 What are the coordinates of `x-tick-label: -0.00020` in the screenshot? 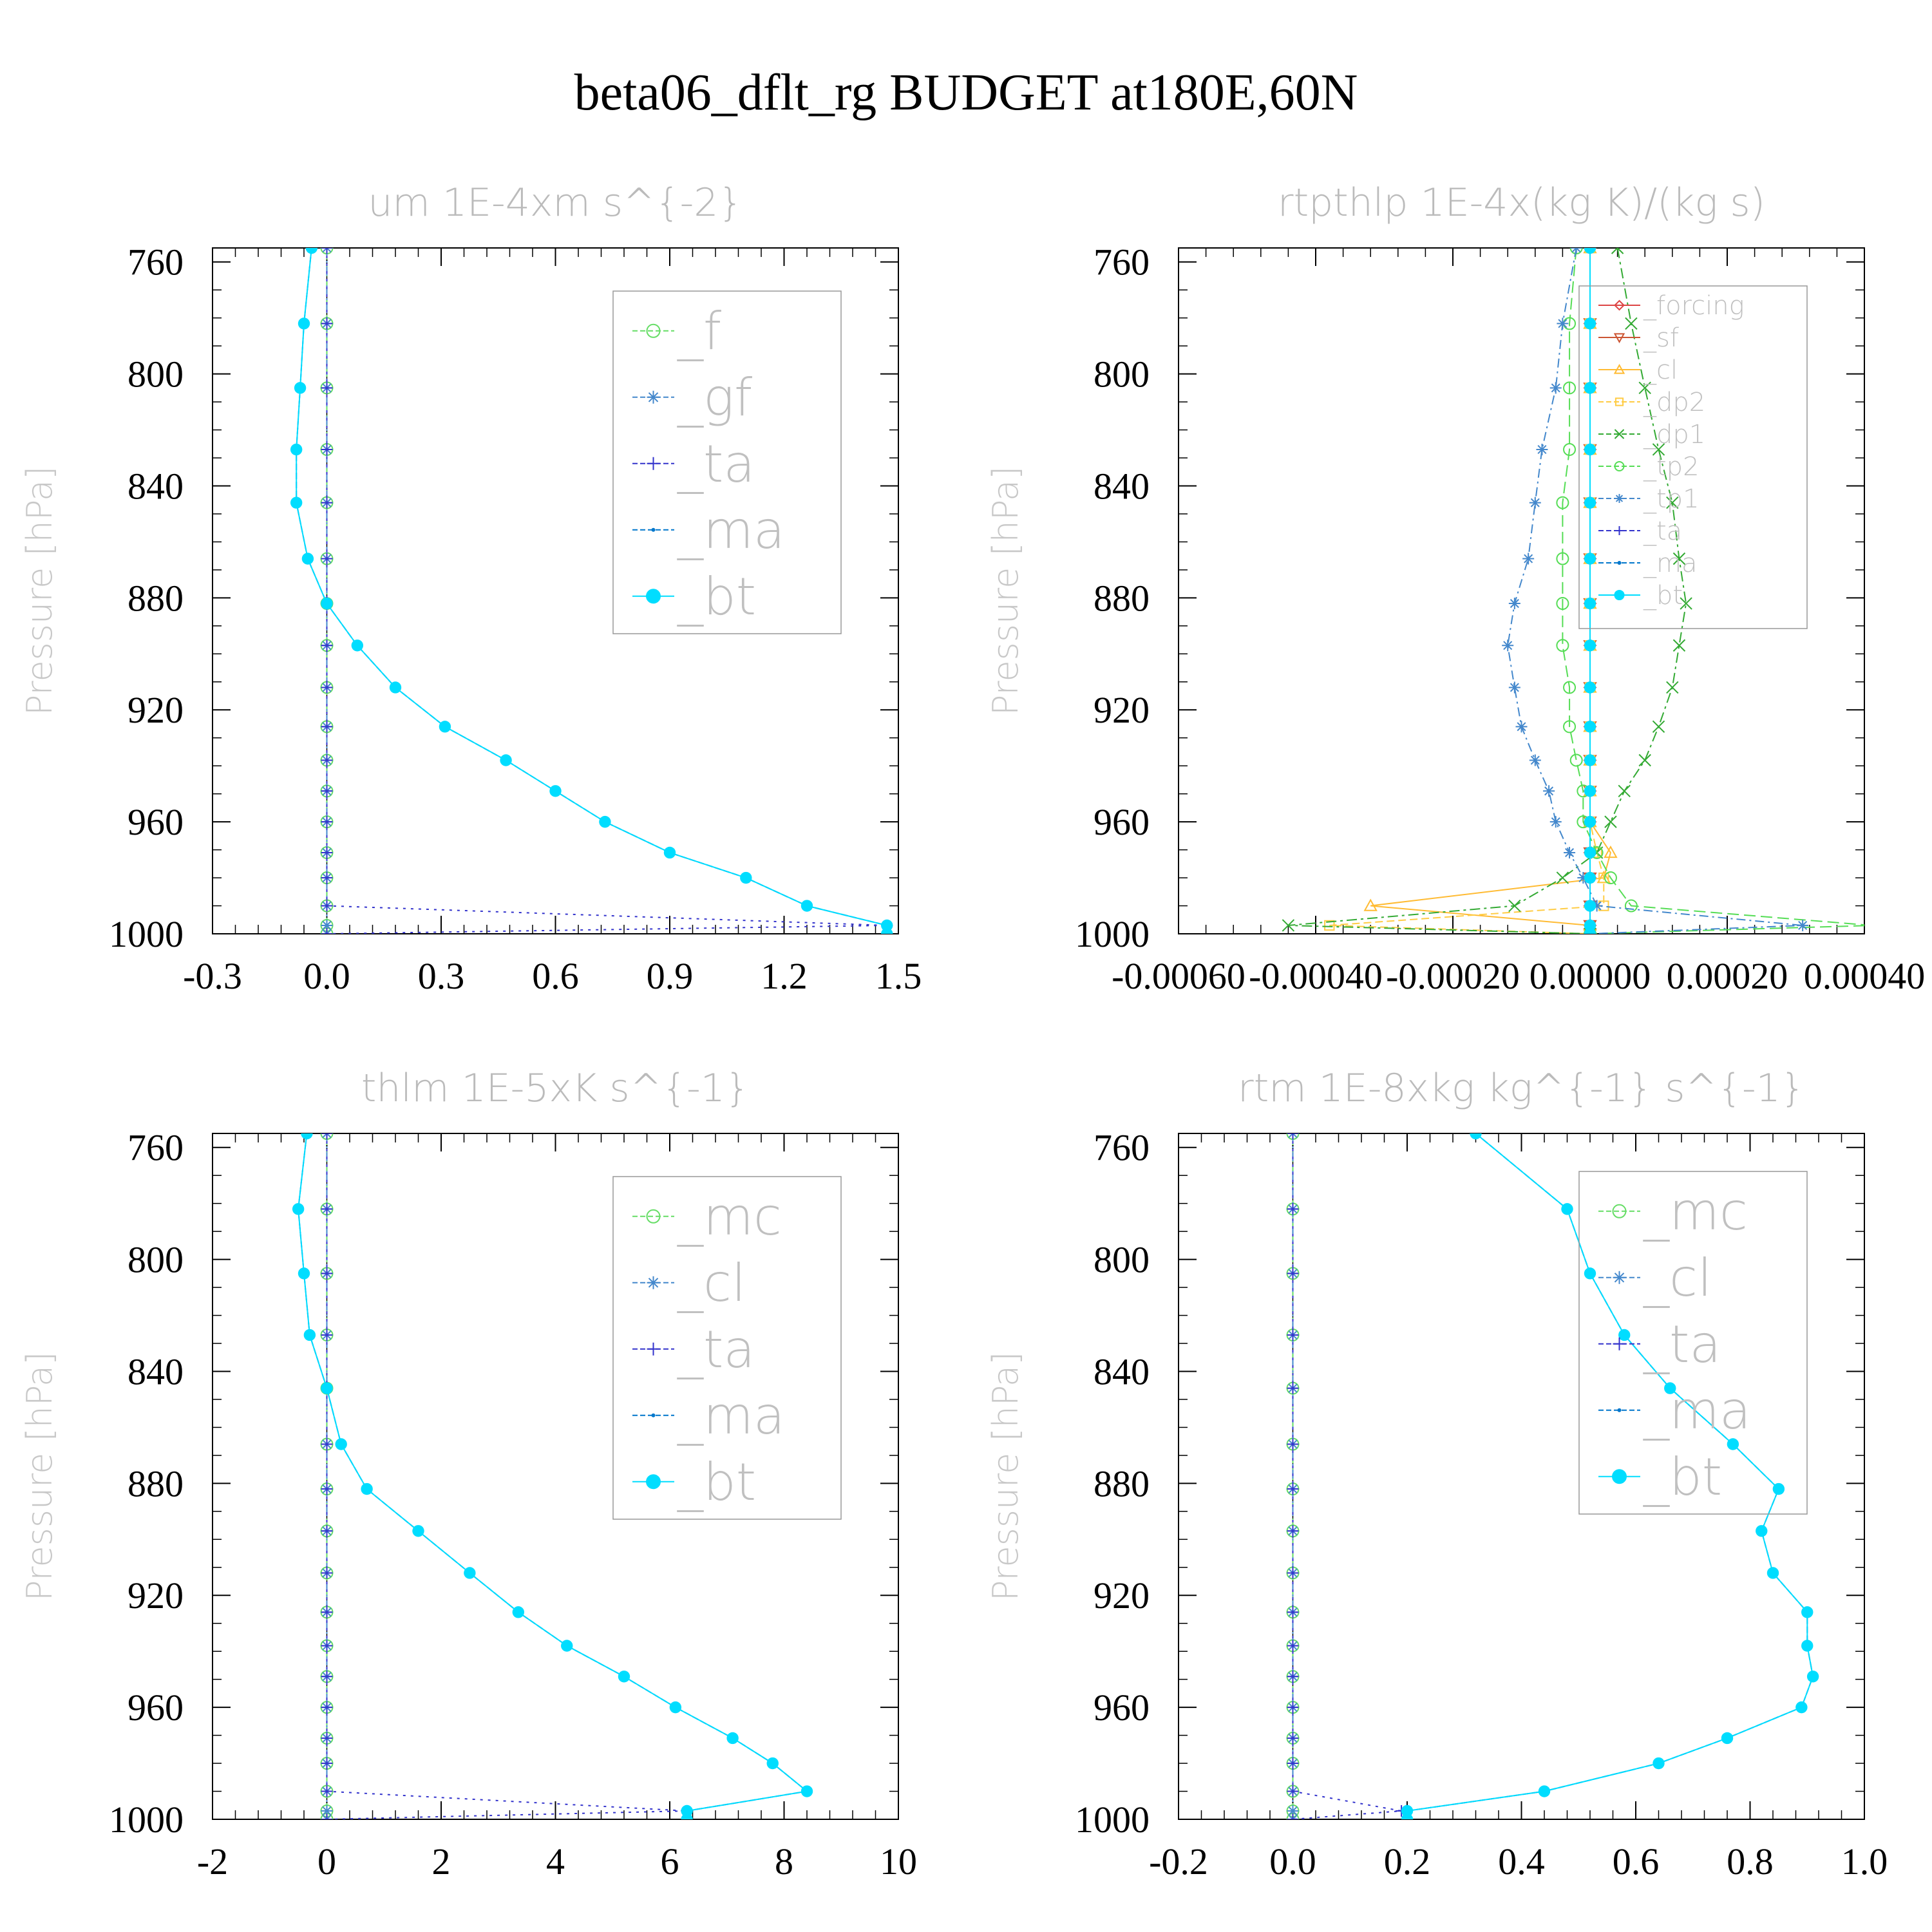 It's located at (1453, 976).